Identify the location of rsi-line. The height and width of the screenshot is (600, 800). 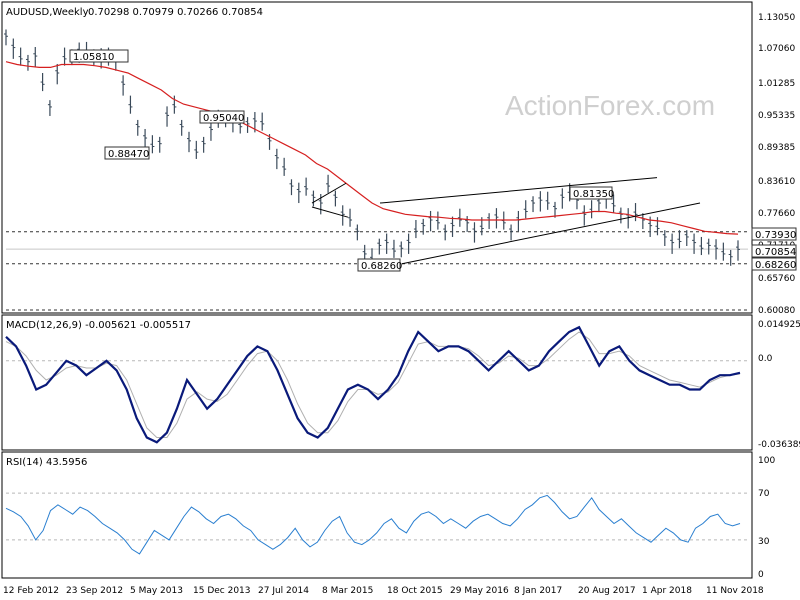
(373, 524).